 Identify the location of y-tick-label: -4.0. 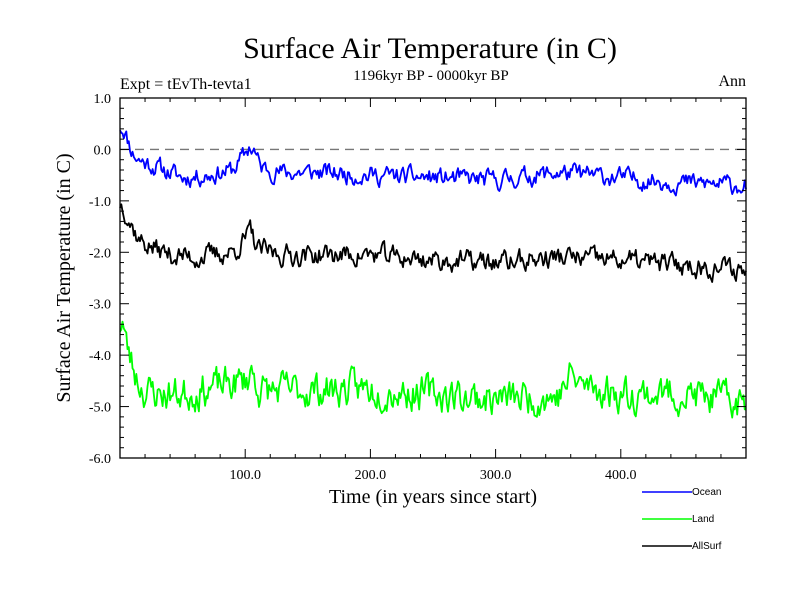
(100, 356).